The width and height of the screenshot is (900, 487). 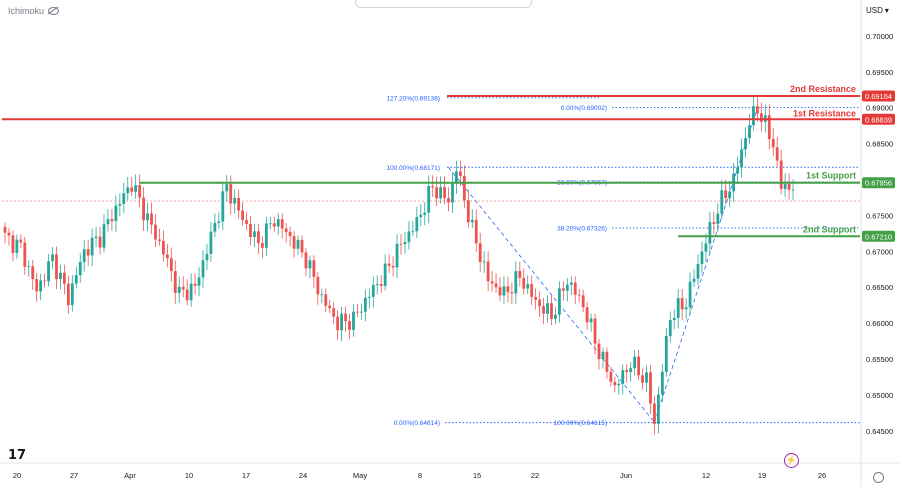 What do you see at coordinates (791, 460) in the screenshot?
I see `lightning-icon: ⚡` at bounding box center [791, 460].